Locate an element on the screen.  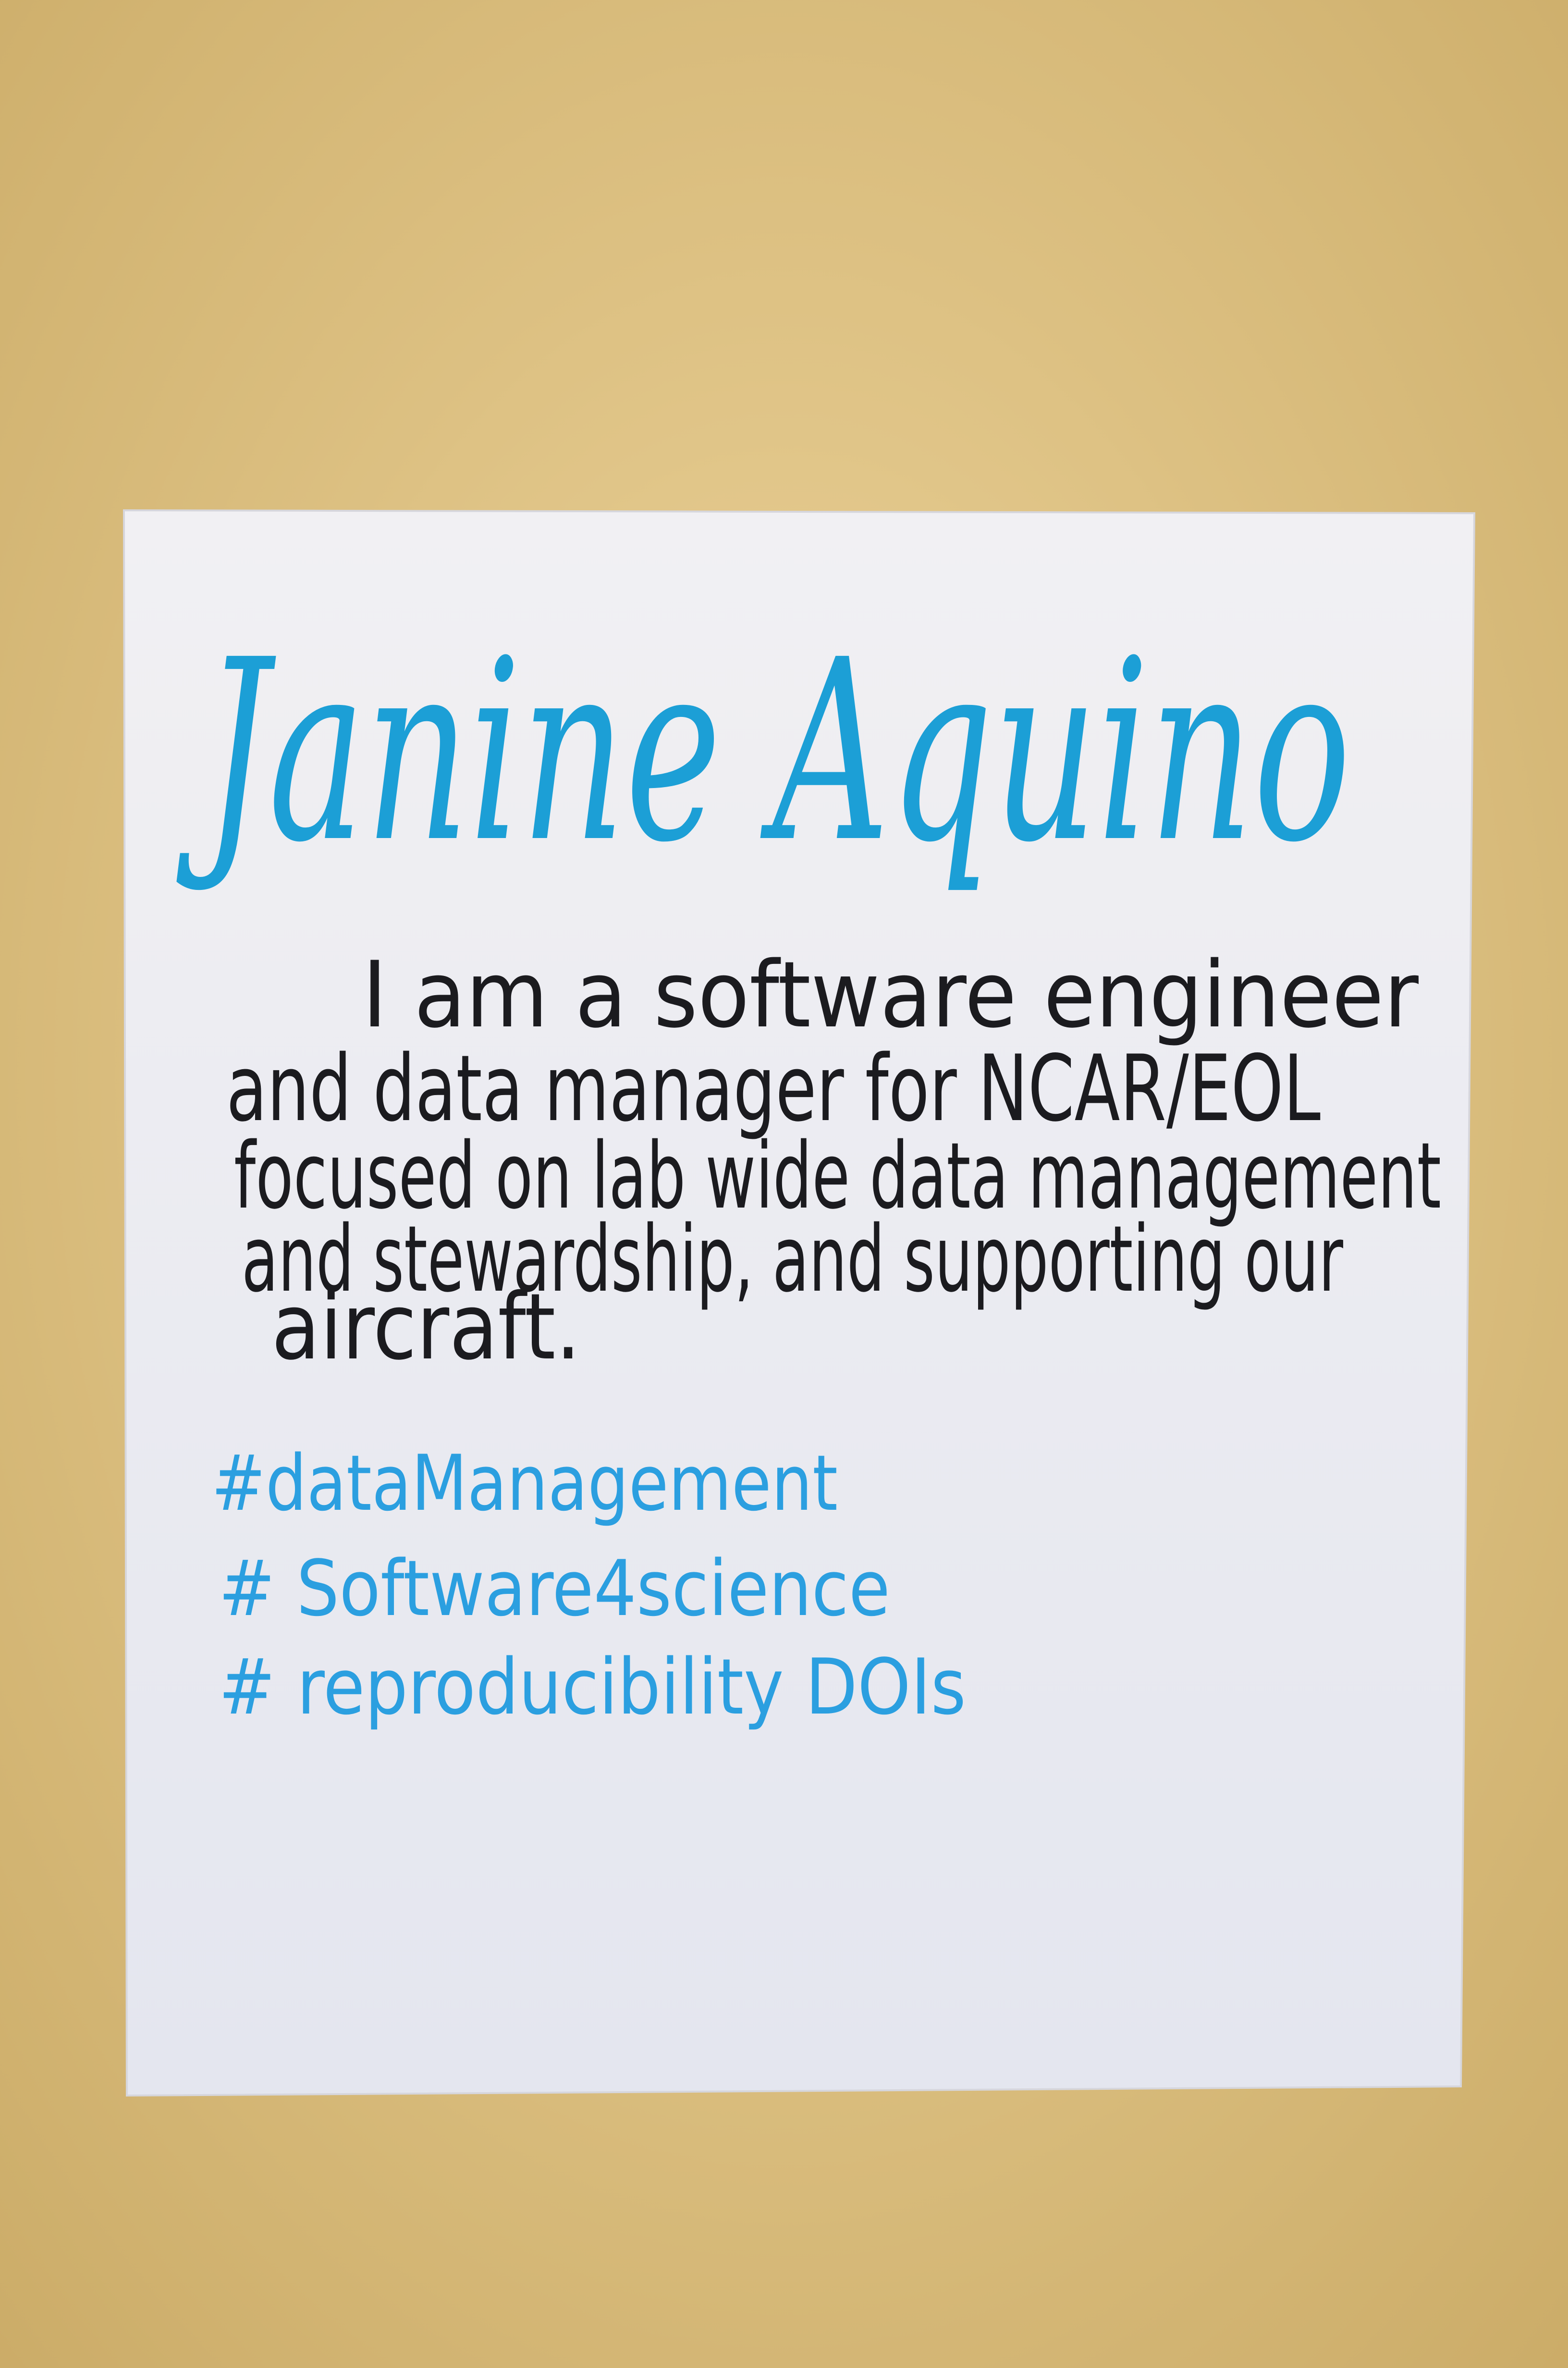
body-line: focused on lab wide data management is located at coordinates (838, 1176).